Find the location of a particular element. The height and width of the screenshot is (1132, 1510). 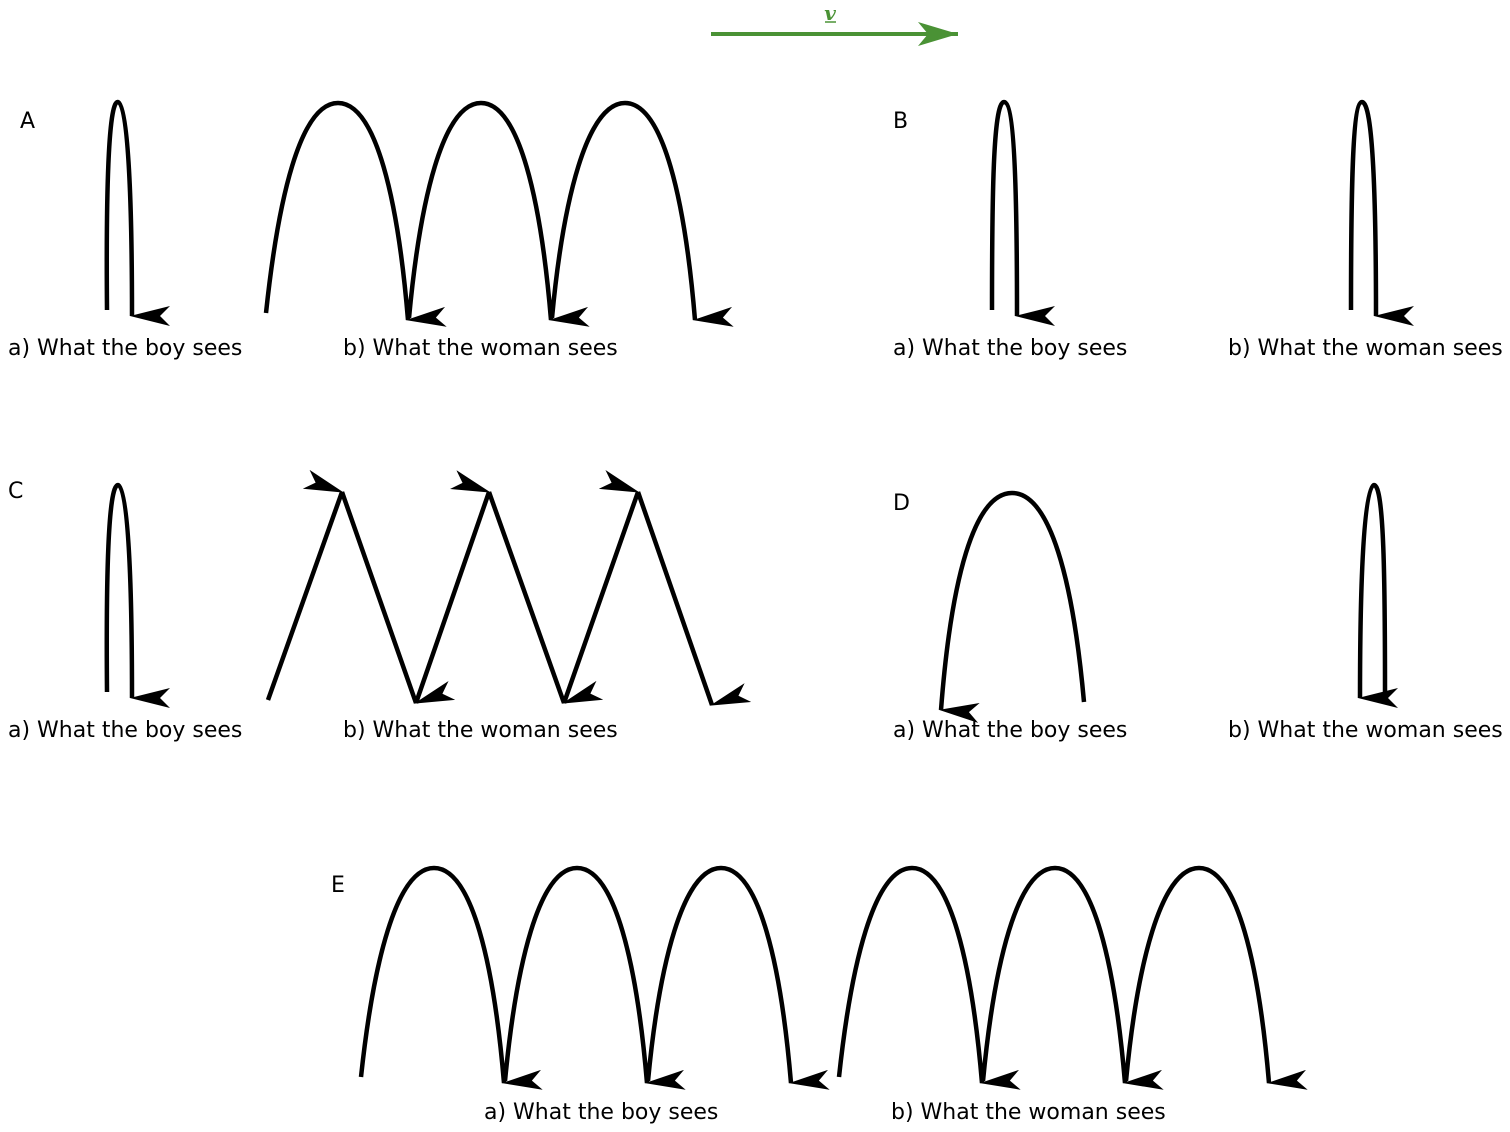

option-letter: D is located at coordinates (901, 503).